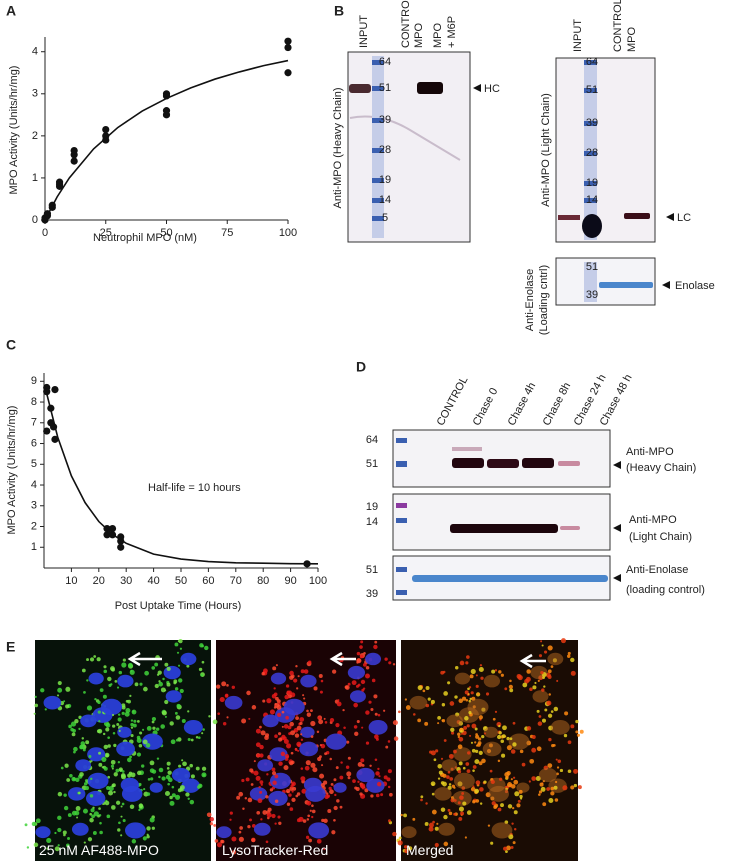 The height and width of the screenshot is (861, 745). What do you see at coordinates (385, 218) in the screenshot?
I see `marker-label: 5` at bounding box center [385, 218].